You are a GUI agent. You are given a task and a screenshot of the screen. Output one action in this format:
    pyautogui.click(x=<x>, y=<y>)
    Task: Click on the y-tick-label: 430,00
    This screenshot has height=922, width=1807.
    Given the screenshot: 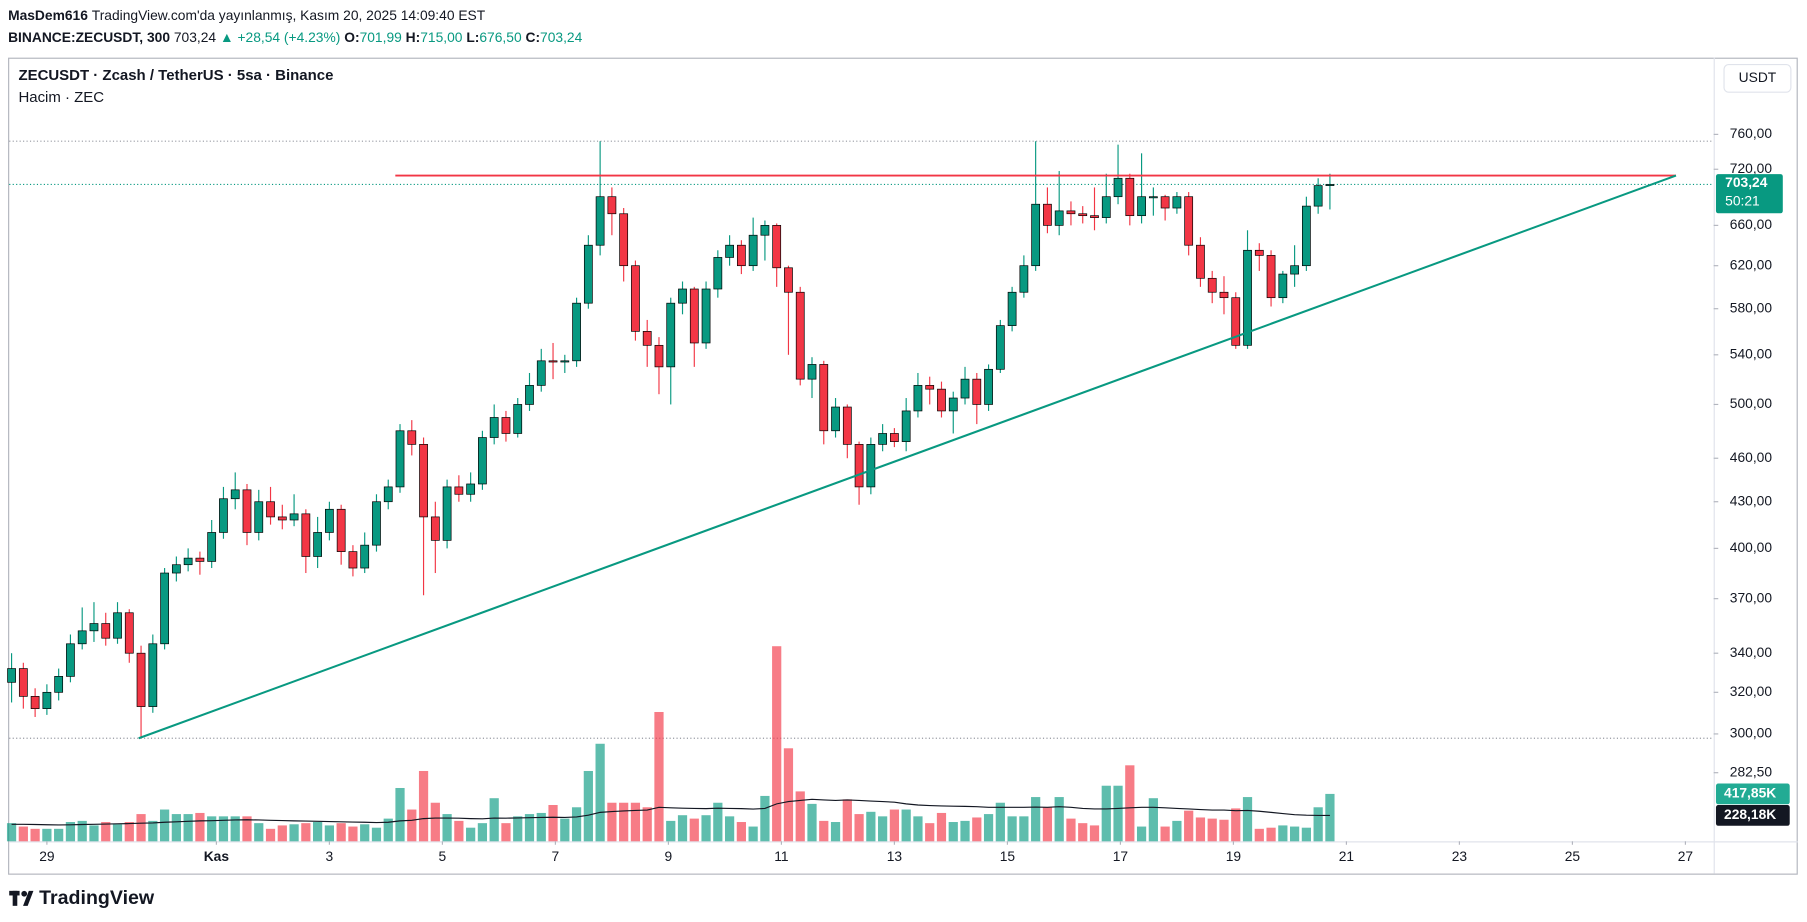 What is the action you would take?
    pyautogui.click(x=1751, y=500)
    